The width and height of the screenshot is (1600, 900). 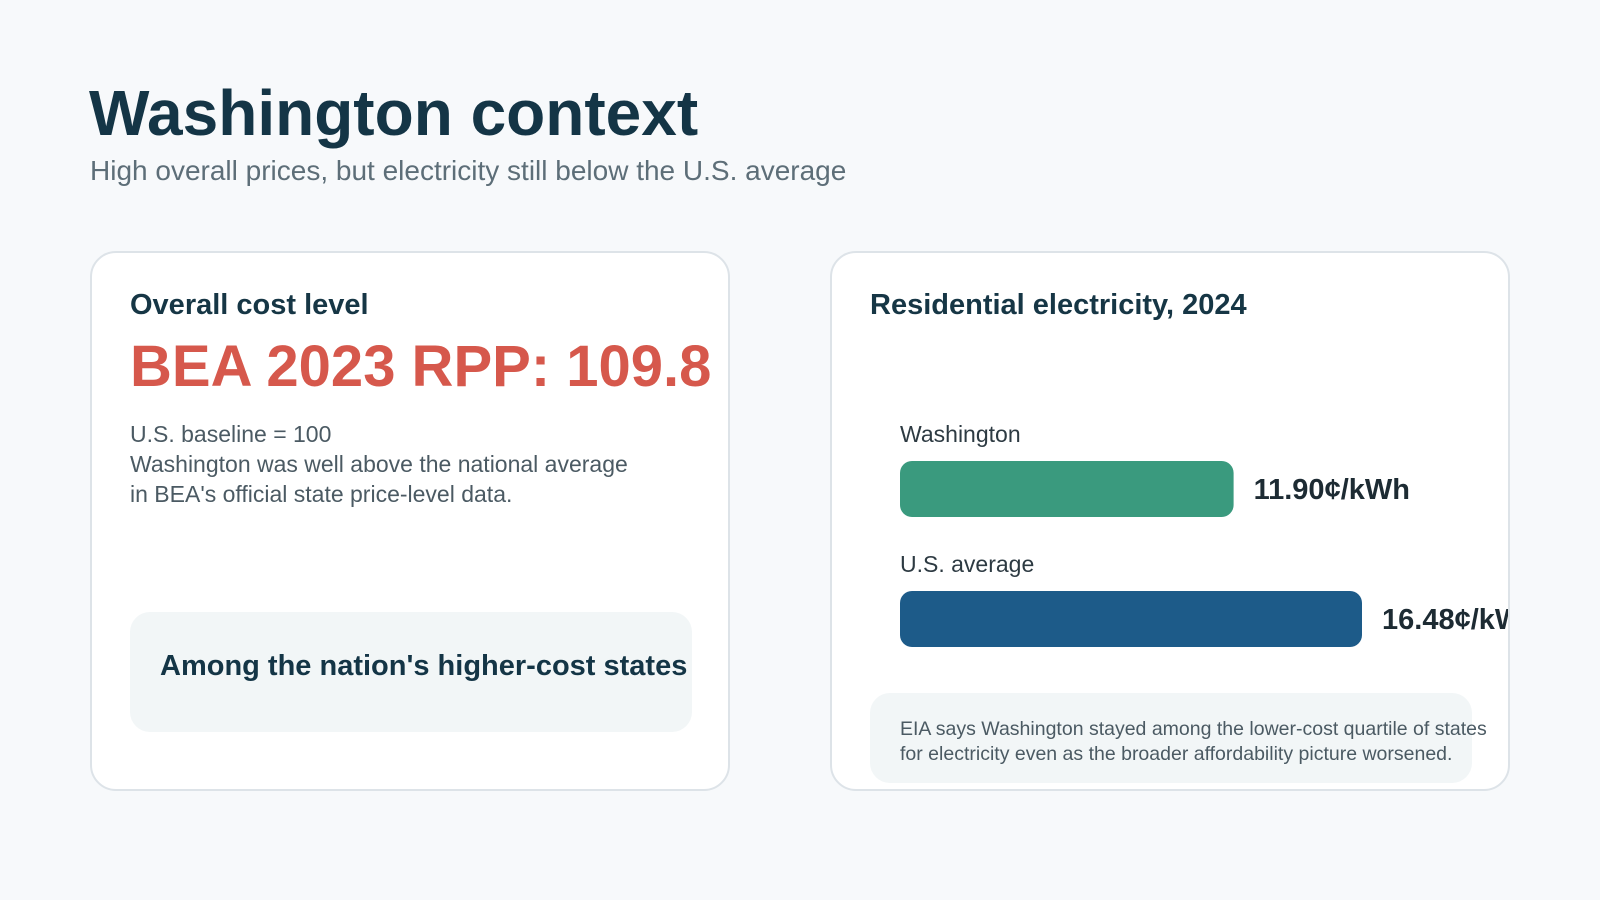 I want to click on baseline-line: U.S. baseline = 100, so click(x=231, y=434).